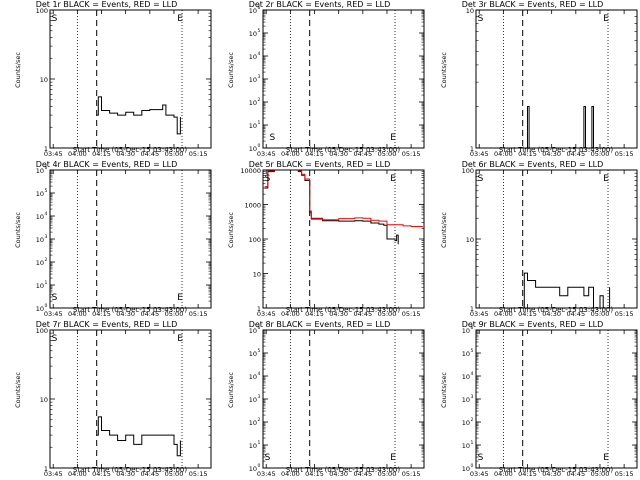 The width and height of the screenshot is (640, 480). What do you see at coordinates (138, 115) in the screenshot?
I see `events-series-line` at bounding box center [138, 115].